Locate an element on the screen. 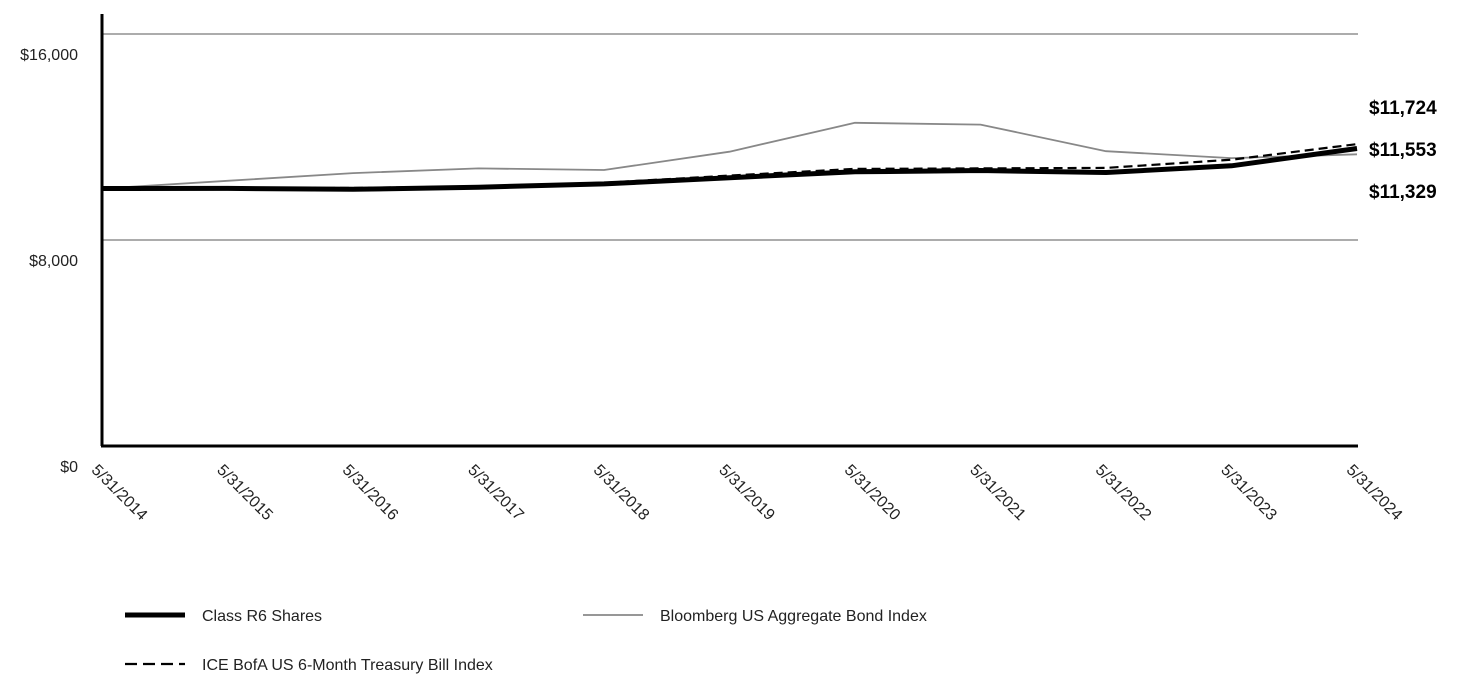 This screenshot has height=674, width=1461. legend-label: ICE BofA US 6-Month Treasury Bill Index is located at coordinates (347, 665).